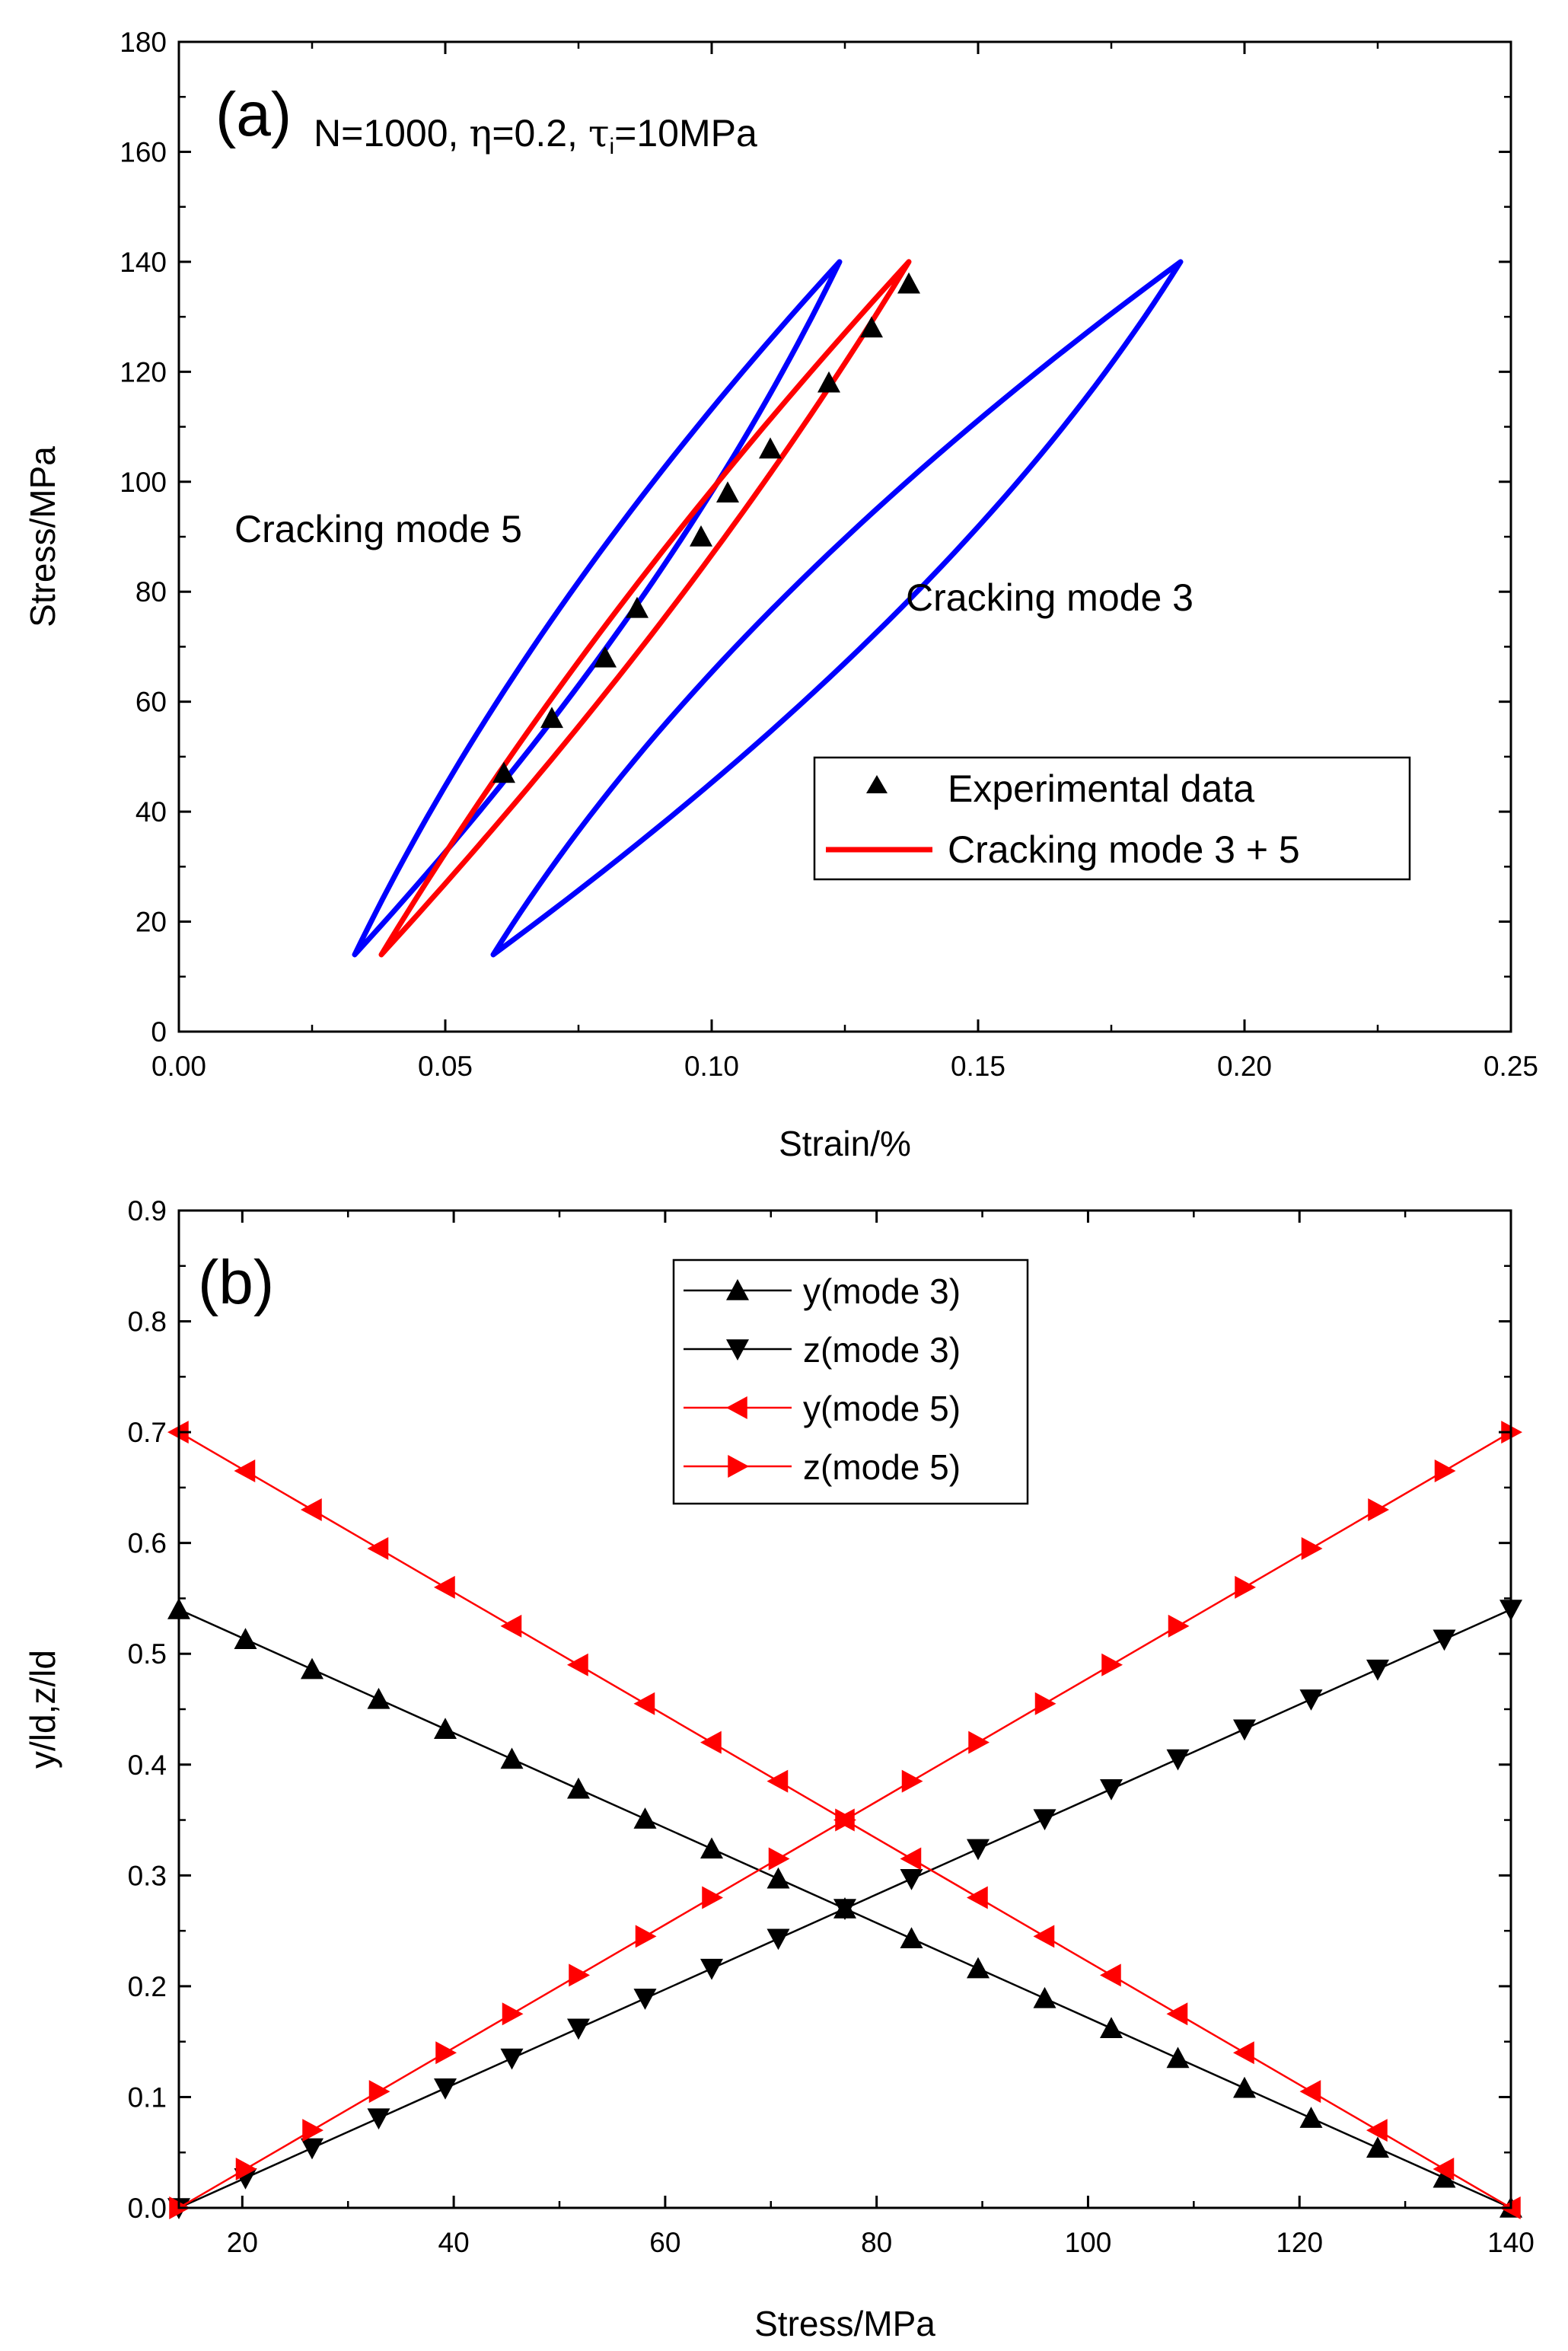 This screenshot has width=1568, height=2351. I want to click on panel-a-y-tick-label: 160, so click(143, 151).